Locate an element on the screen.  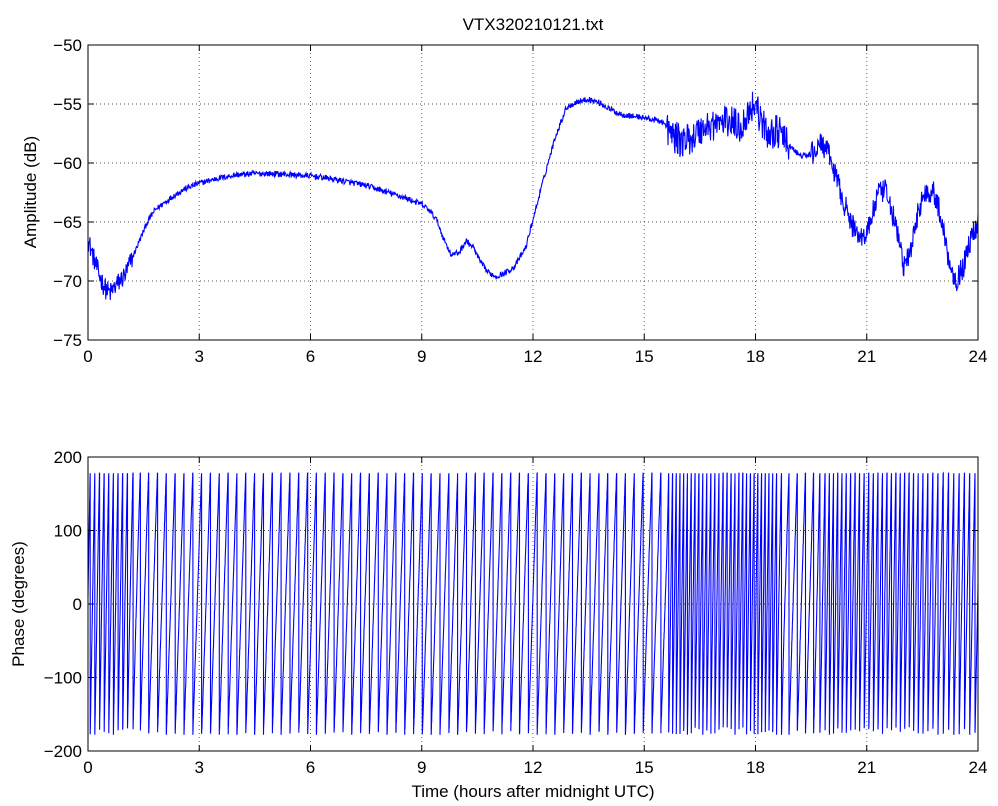
y-tick-label: −65 is located at coordinates (67, 222).